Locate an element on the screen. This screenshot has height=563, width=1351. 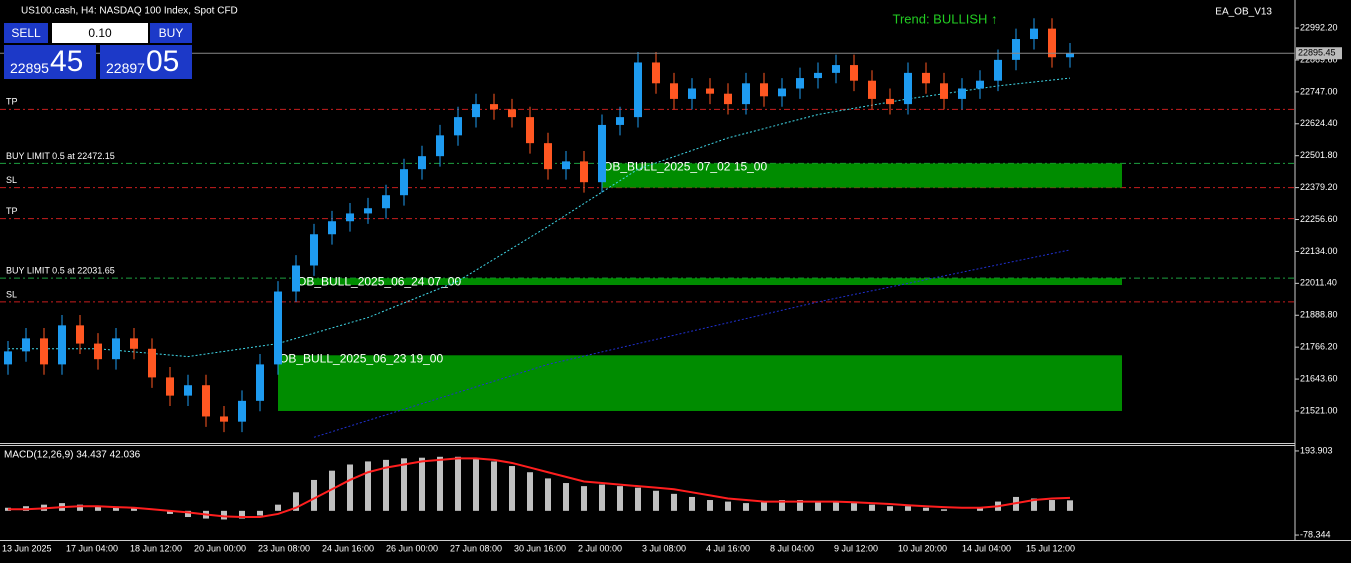
level-label: BUY LIMIT 0.5 at 22472.15 is located at coordinates (60, 156).